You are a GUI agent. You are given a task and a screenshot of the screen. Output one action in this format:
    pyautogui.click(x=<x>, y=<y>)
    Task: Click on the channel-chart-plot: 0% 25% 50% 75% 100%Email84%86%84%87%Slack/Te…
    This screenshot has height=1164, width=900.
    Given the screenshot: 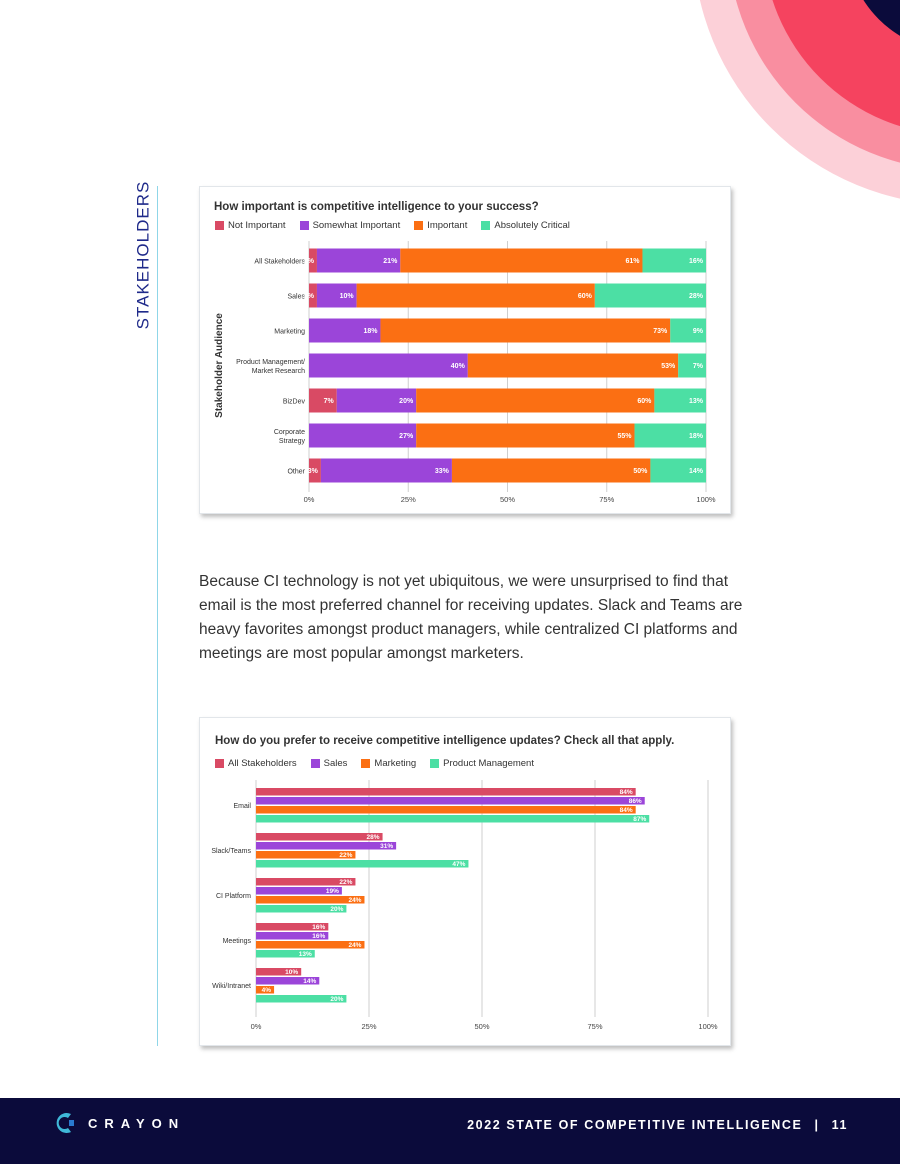 What is the action you would take?
    pyautogui.click(x=464, y=905)
    